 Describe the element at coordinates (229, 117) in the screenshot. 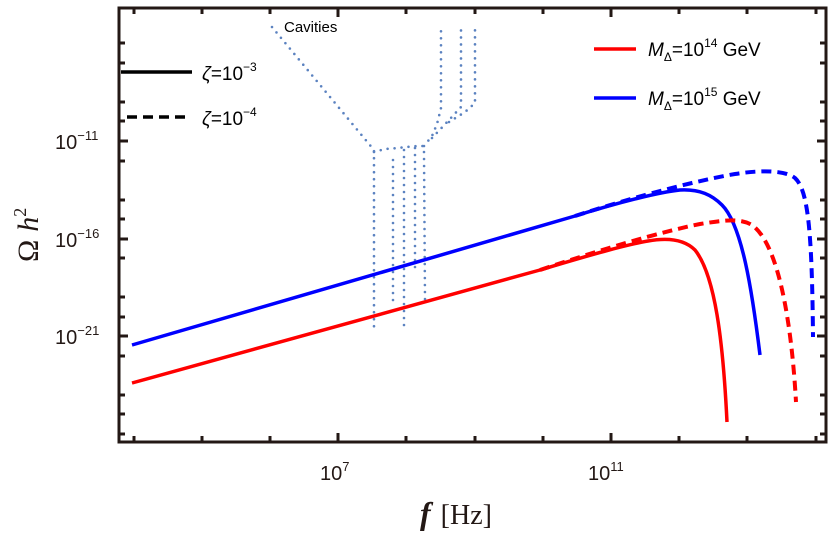

I see `legend-label-zeta4: ζ=10−4` at that location.